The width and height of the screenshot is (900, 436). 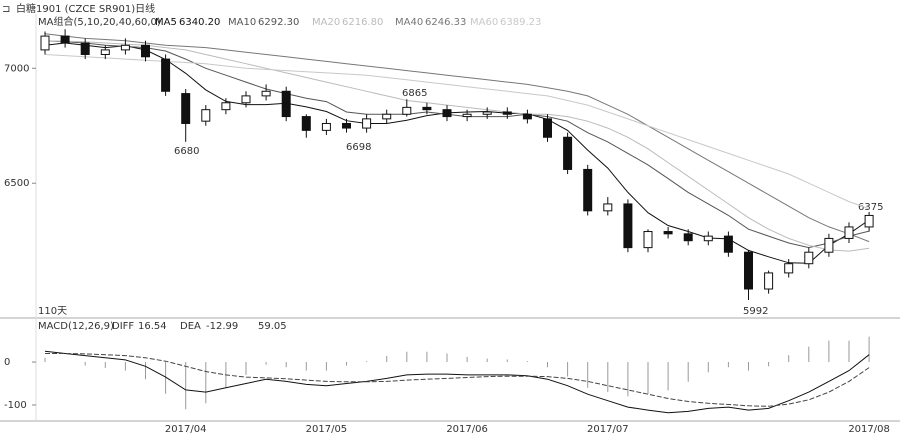 I want to click on x-tick-label: 2017/07, so click(x=608, y=429).